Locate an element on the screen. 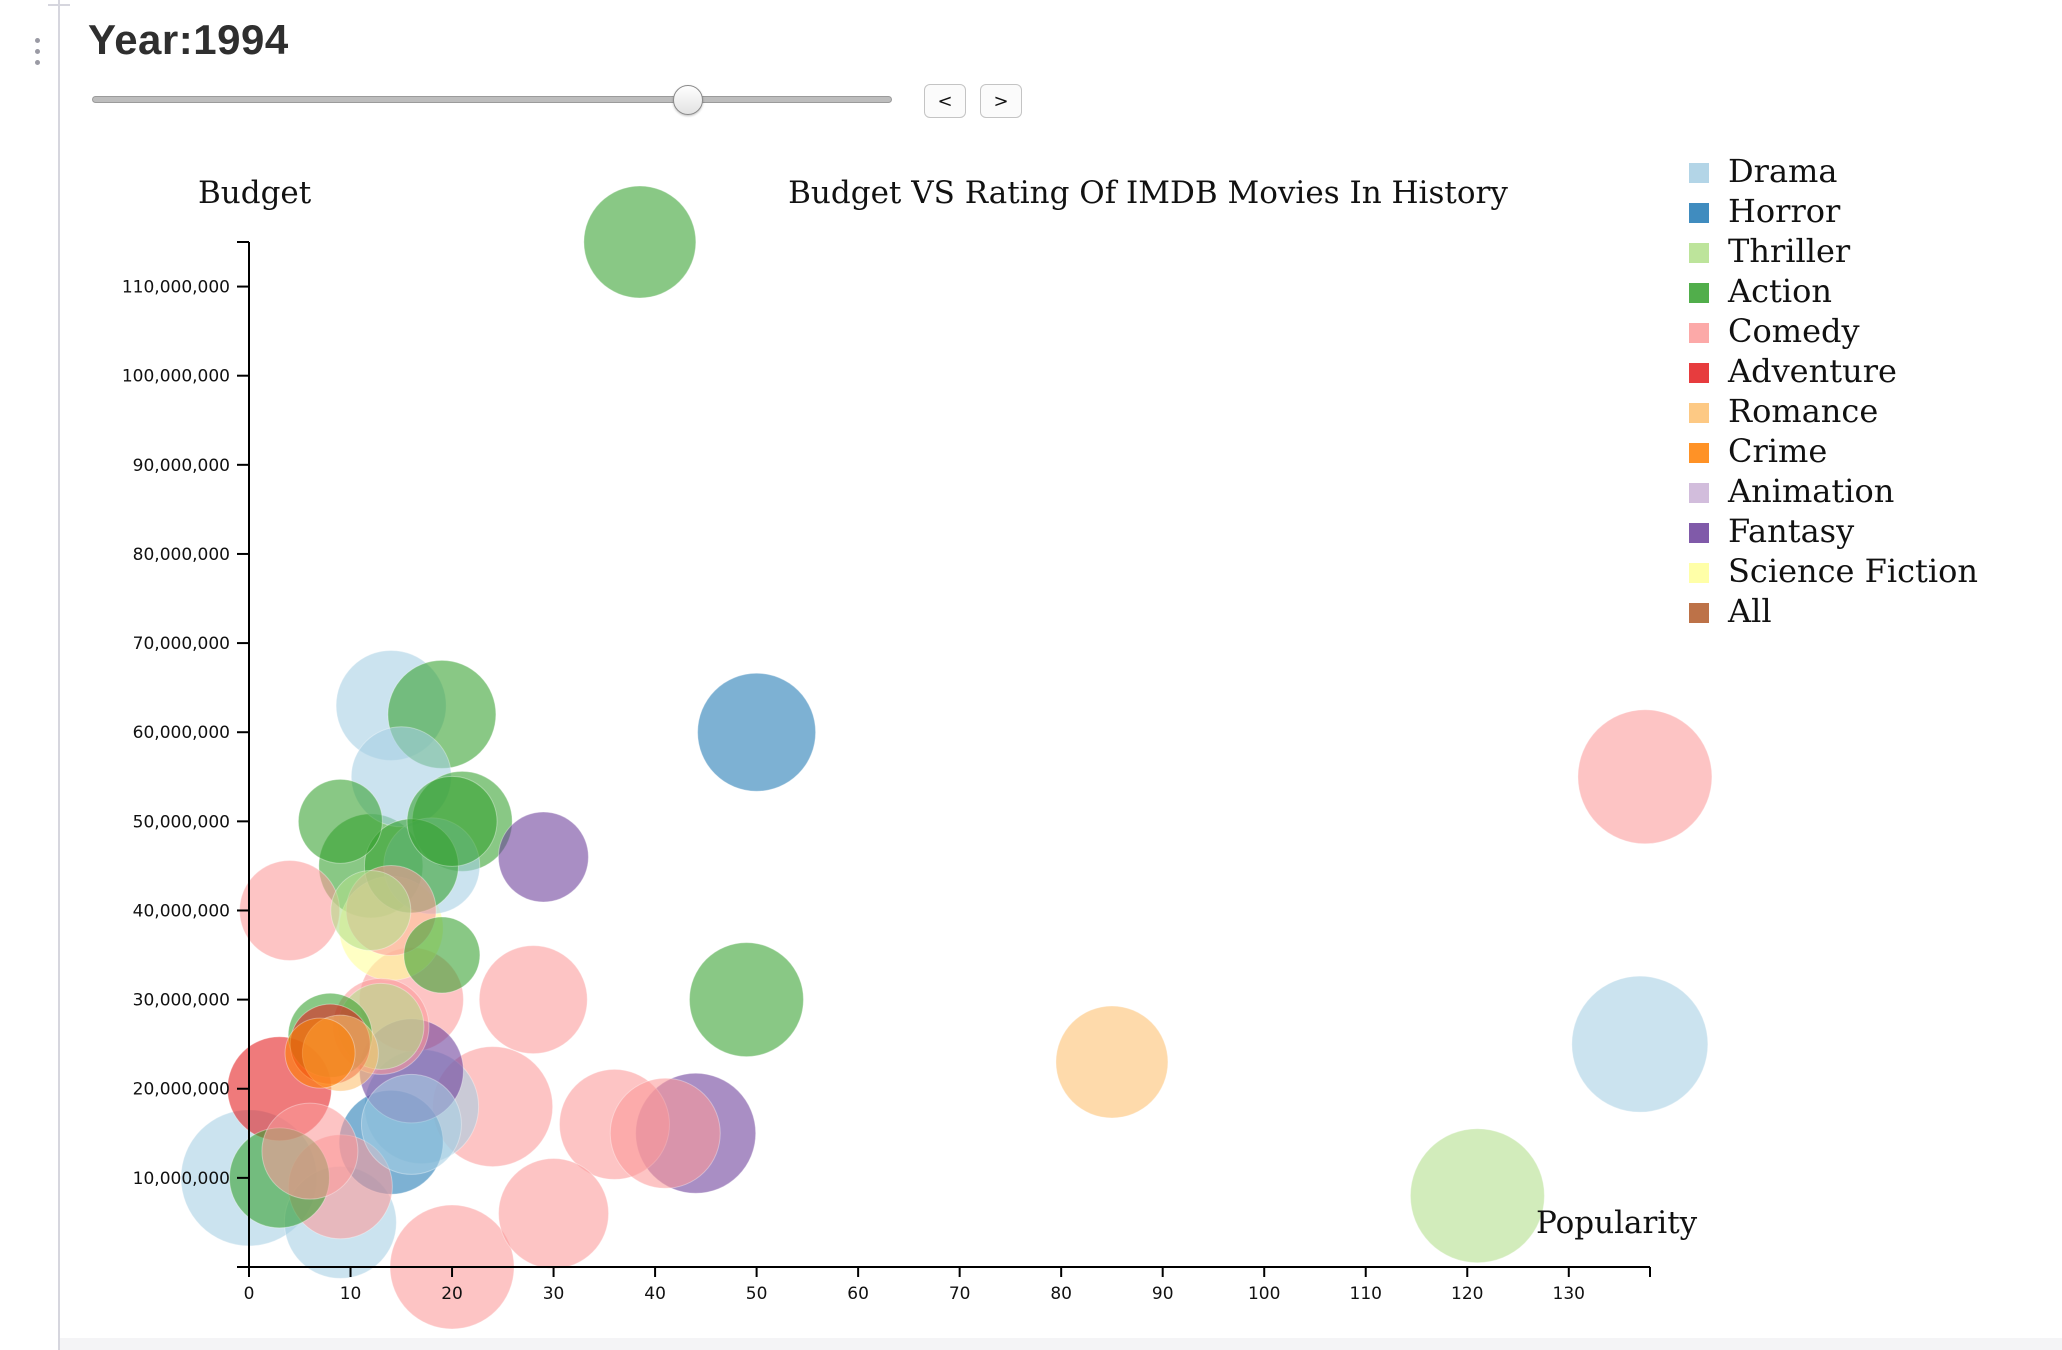 The image size is (2062, 1350). rail-marker-stem is located at coordinates (59, 6).